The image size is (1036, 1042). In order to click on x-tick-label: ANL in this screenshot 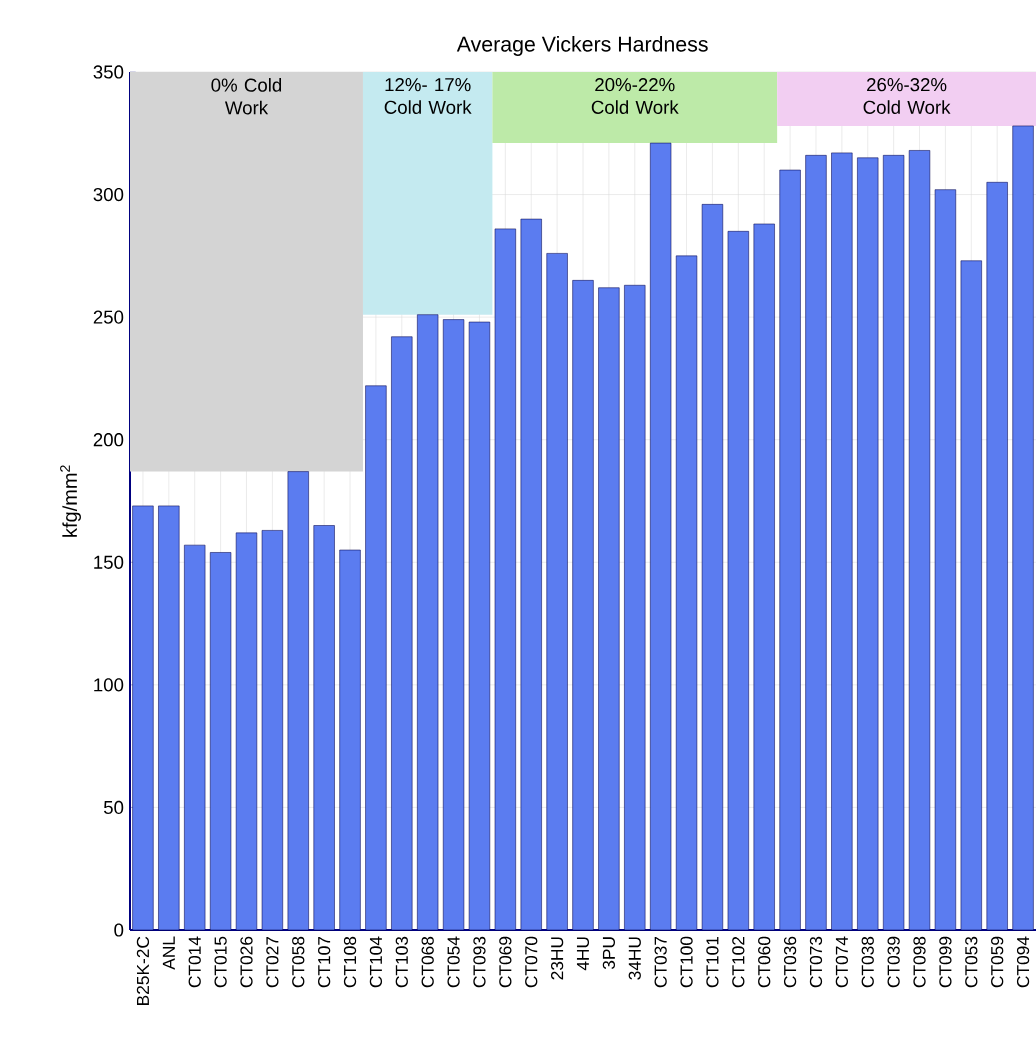, I will do `click(168, 953)`.